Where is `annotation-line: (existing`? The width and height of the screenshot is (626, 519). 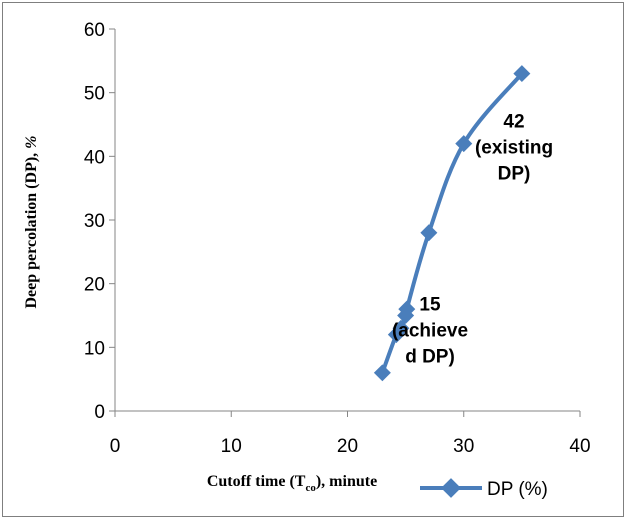 annotation-line: (existing is located at coordinates (514, 148).